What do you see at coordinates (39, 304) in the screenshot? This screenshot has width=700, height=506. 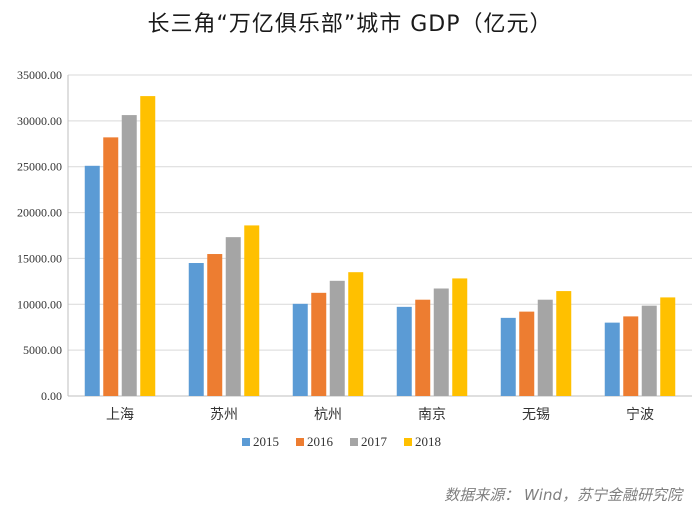 I see `y-tick-label: 10000.00` at bounding box center [39, 304].